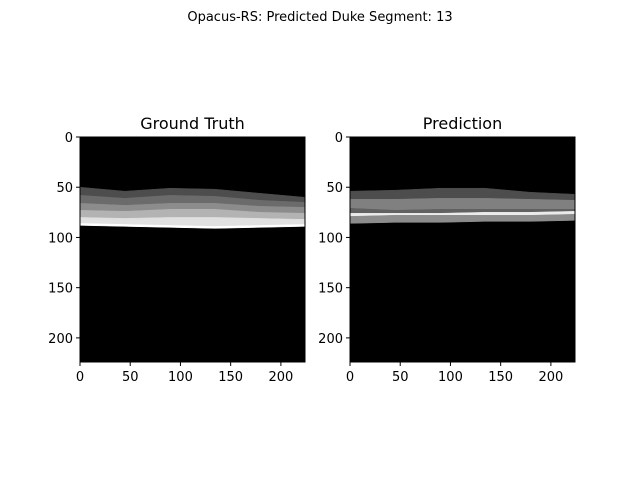  What do you see at coordinates (180, 377) in the screenshot?
I see `ground-truth-xtick-label: 100` at bounding box center [180, 377].